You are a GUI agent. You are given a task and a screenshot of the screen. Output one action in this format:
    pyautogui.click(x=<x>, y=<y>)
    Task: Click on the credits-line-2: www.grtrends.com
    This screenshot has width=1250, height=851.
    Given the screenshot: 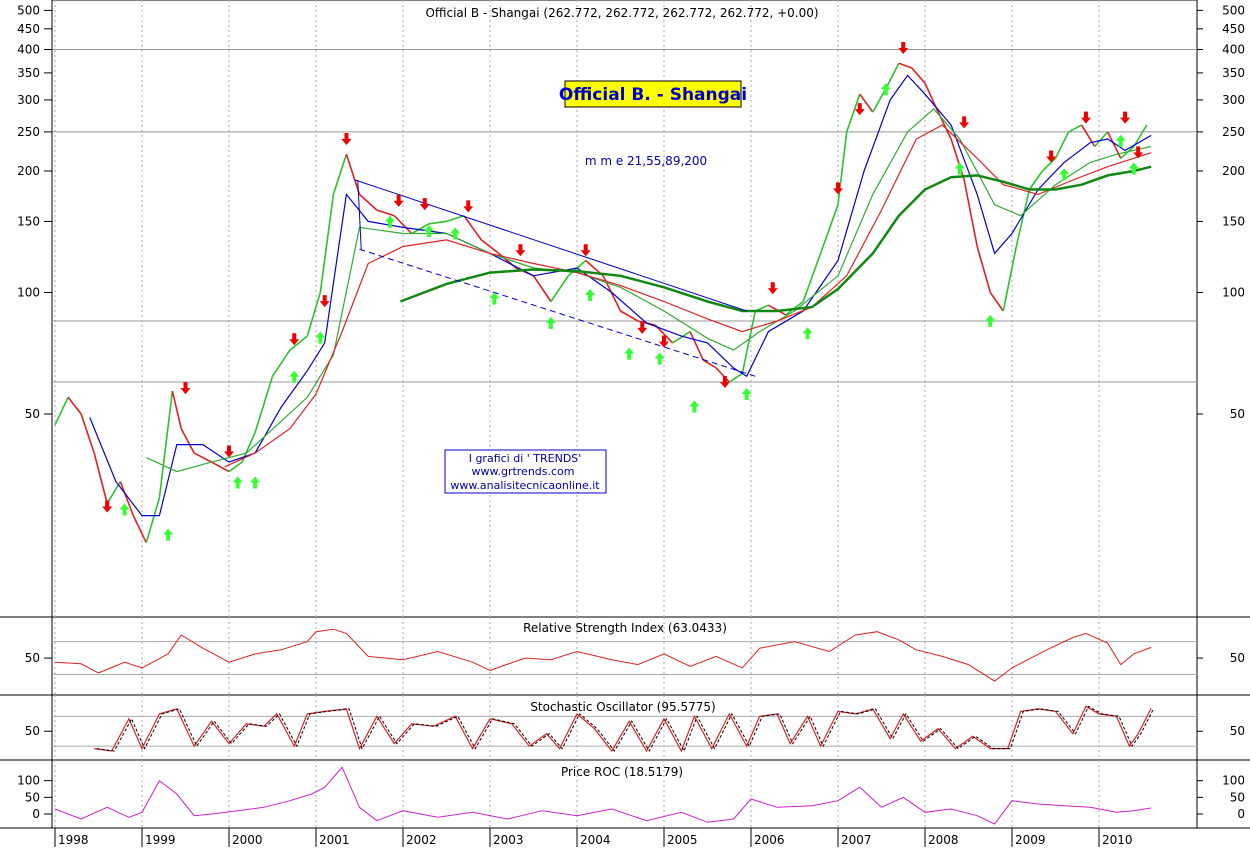 What is the action you would take?
    pyautogui.click(x=522, y=471)
    